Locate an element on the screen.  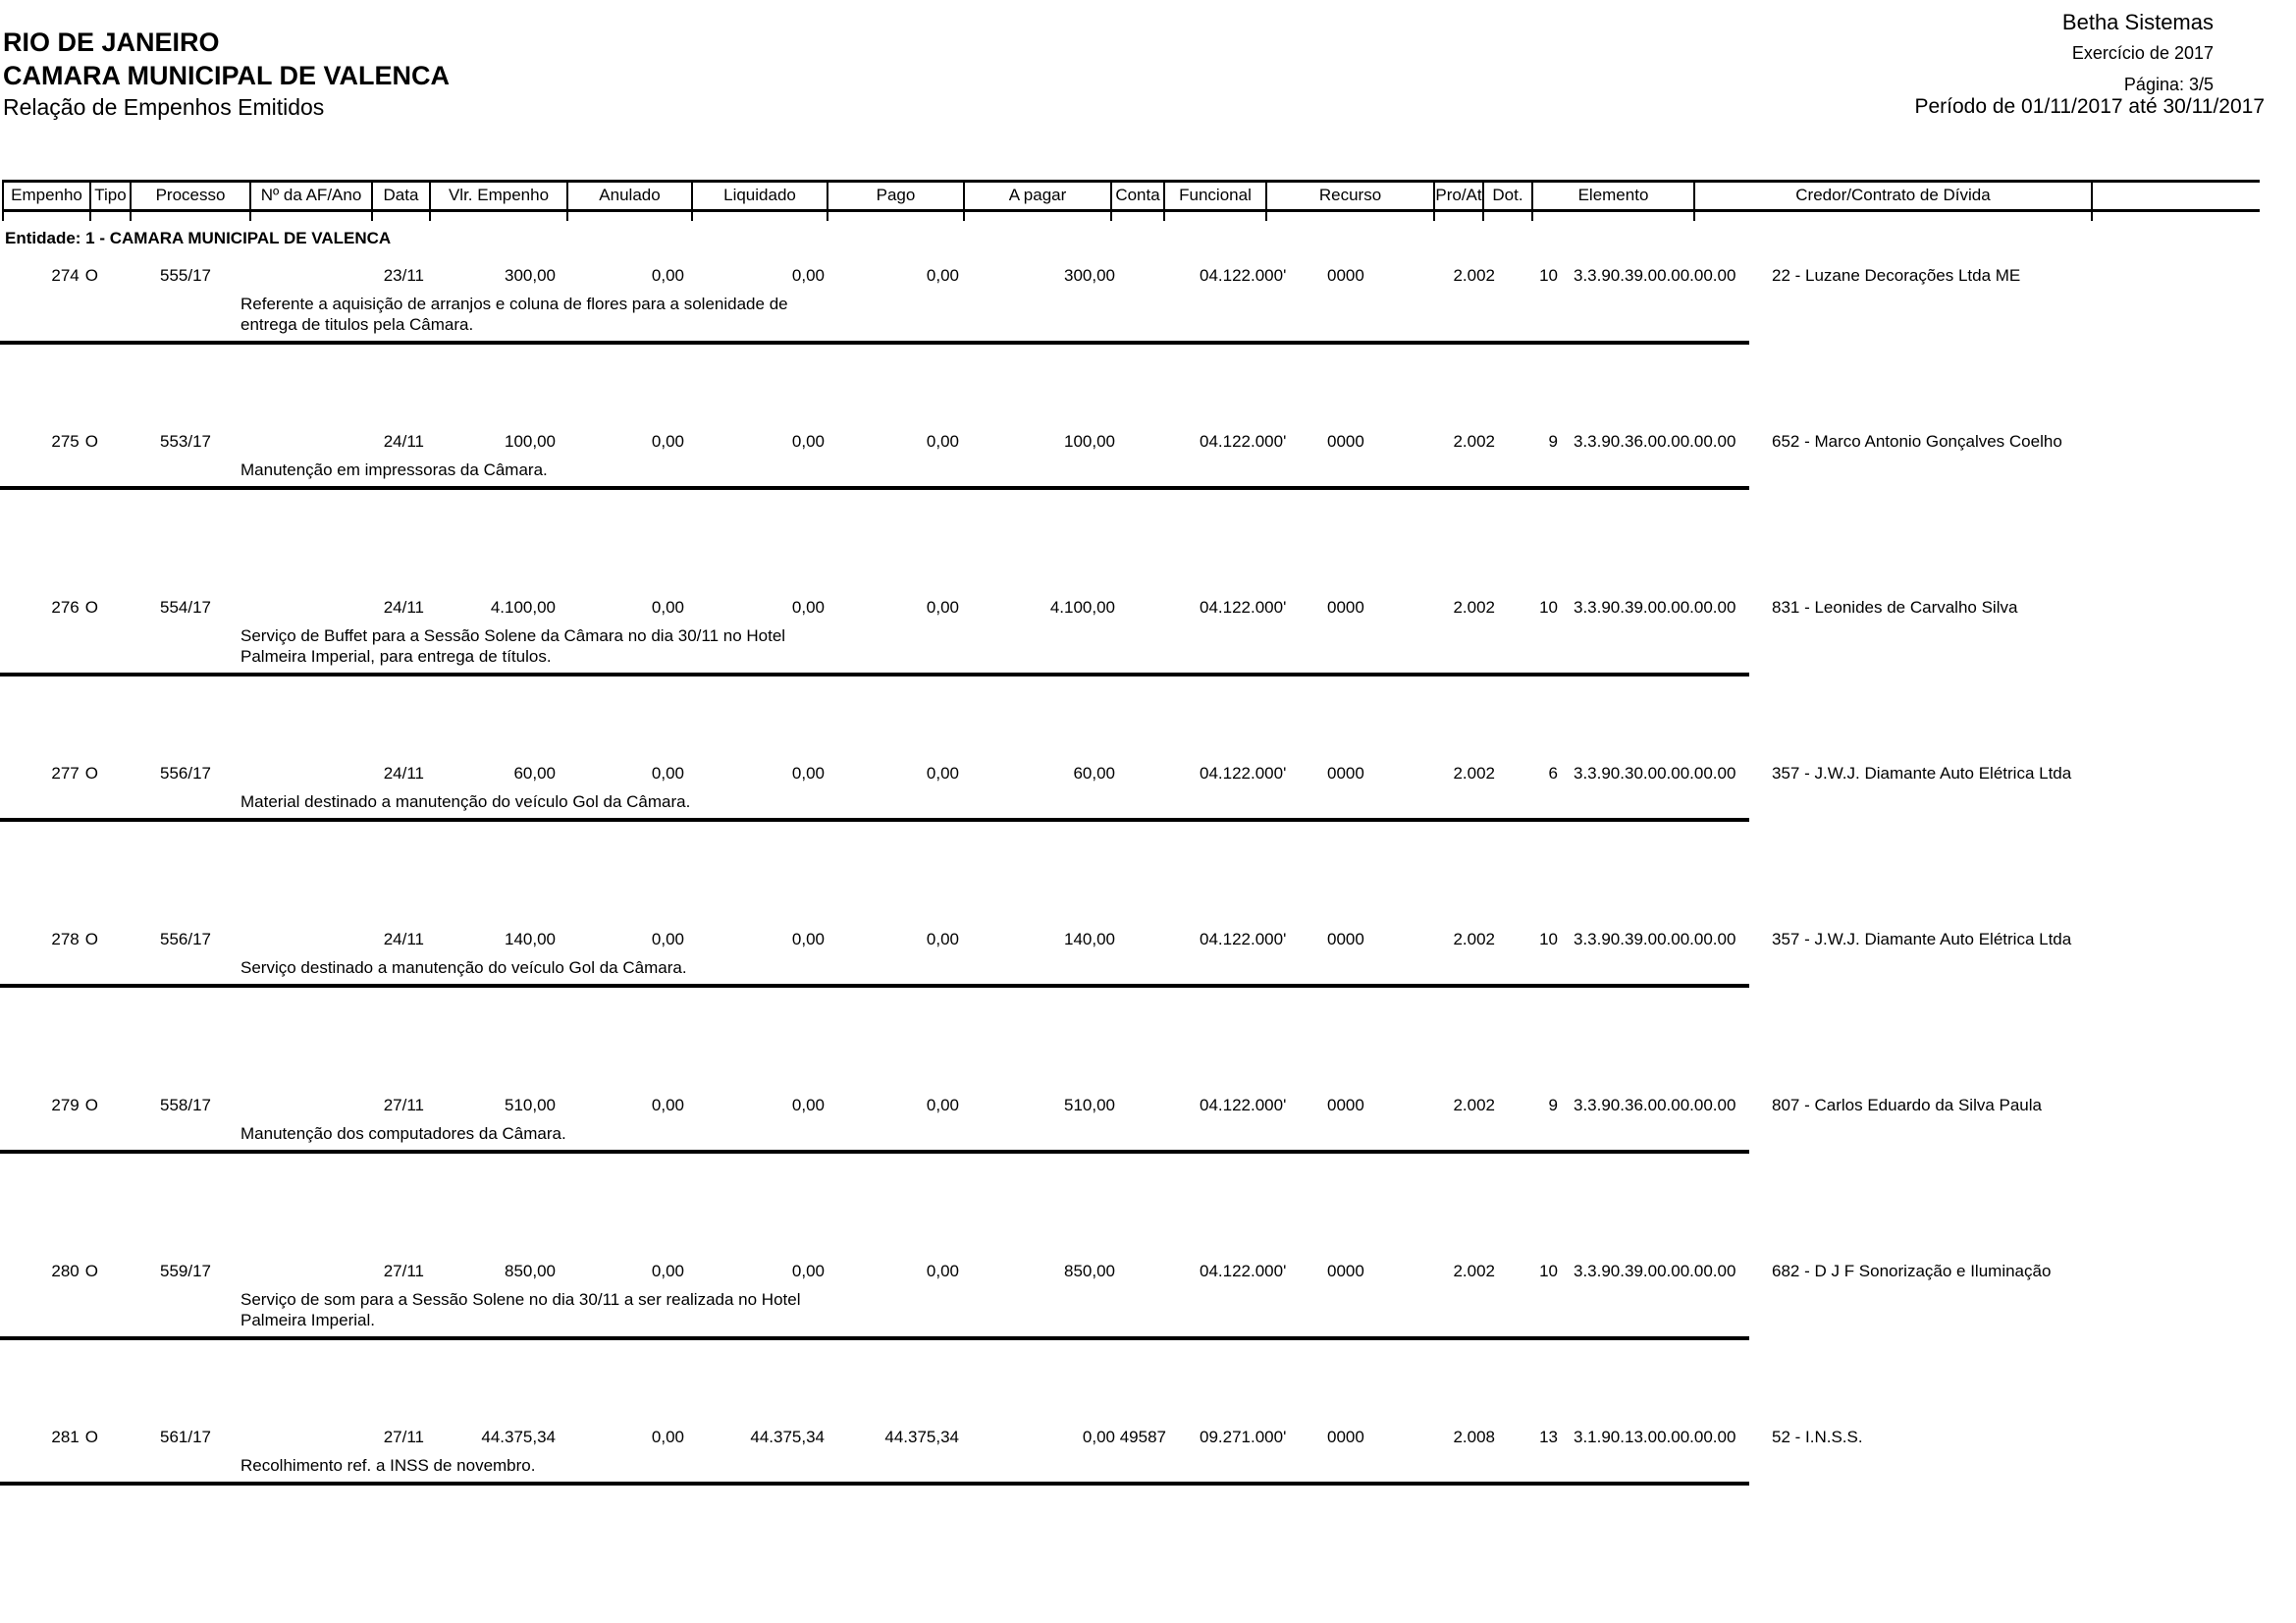
cell-credor: 52 - I.N.S.S. is located at coordinates (1818, 1437).